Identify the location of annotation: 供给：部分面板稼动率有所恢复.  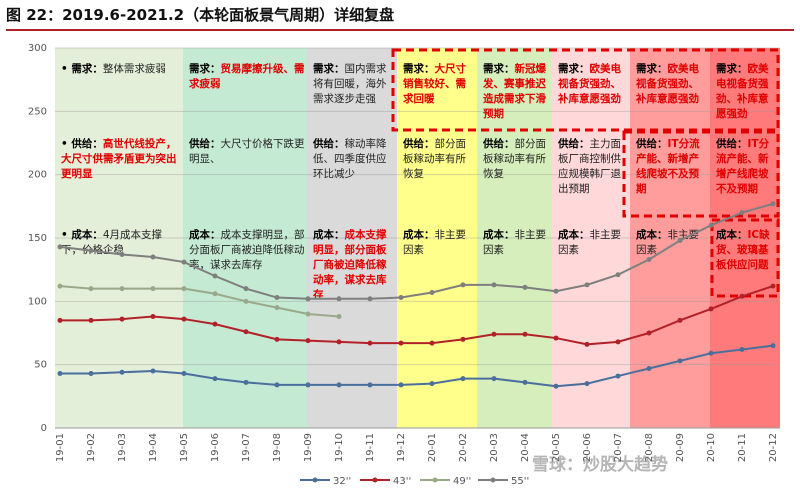
(437, 159).